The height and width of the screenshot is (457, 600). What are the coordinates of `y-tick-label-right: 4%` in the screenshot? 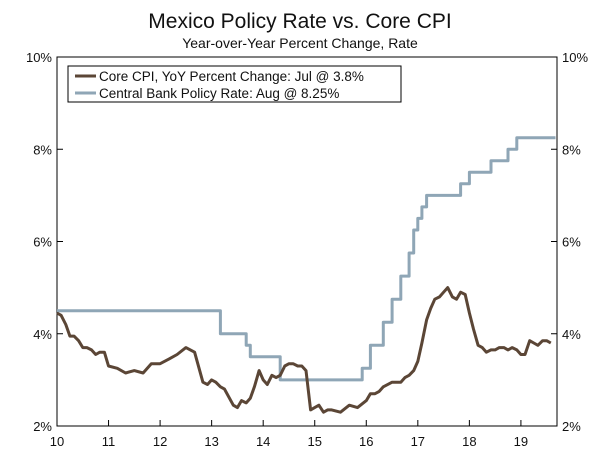 It's located at (571, 334).